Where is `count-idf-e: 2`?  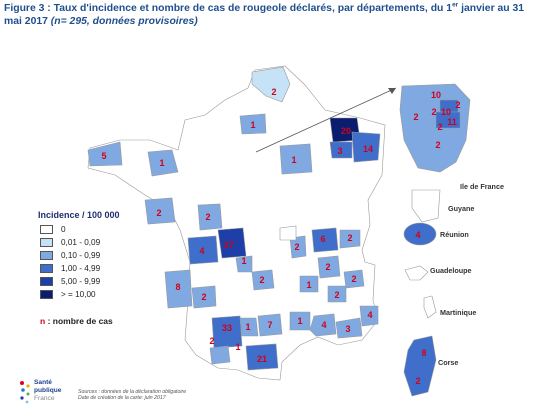
count-idf-e: 2 is located at coordinates (457, 105).